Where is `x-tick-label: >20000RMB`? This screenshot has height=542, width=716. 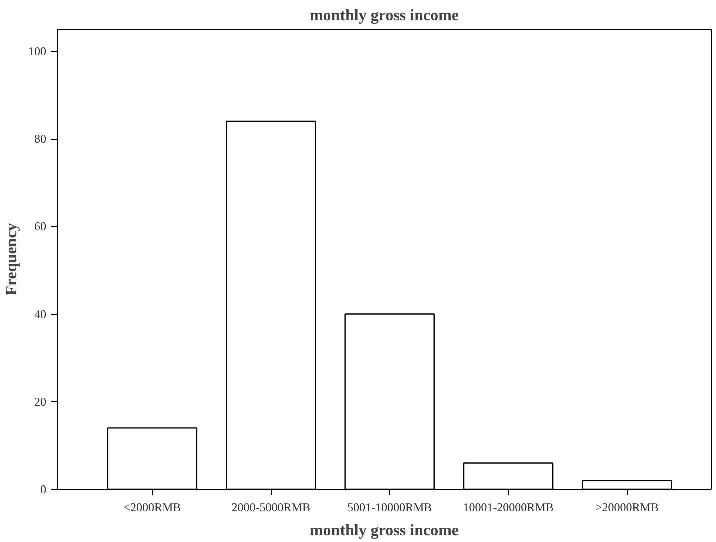
x-tick-label: >20000RMB is located at coordinates (627, 507).